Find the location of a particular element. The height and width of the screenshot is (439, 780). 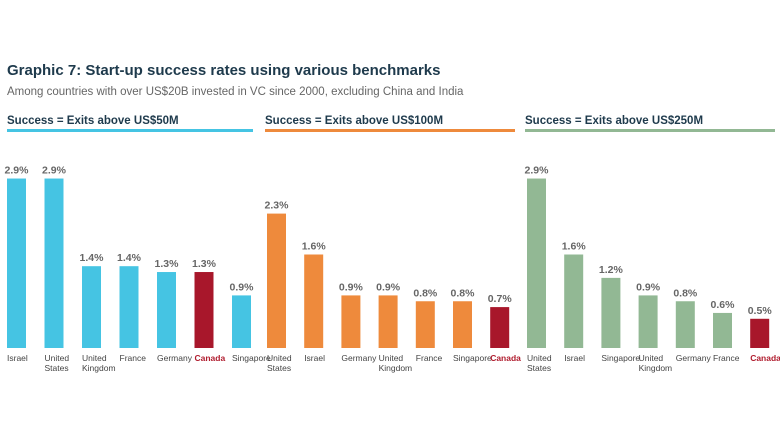

panel-title: Success = Exits above US$250M is located at coordinates (614, 121).